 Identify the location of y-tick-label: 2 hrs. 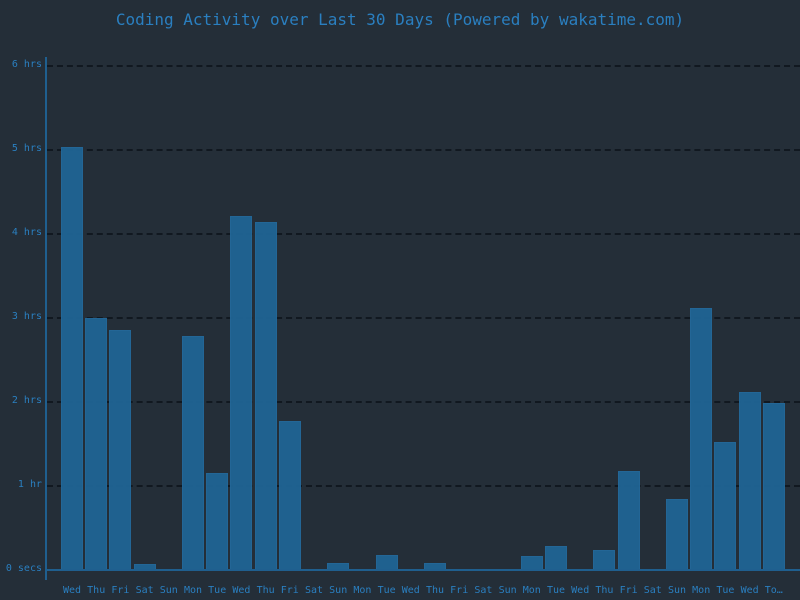
(26, 400).